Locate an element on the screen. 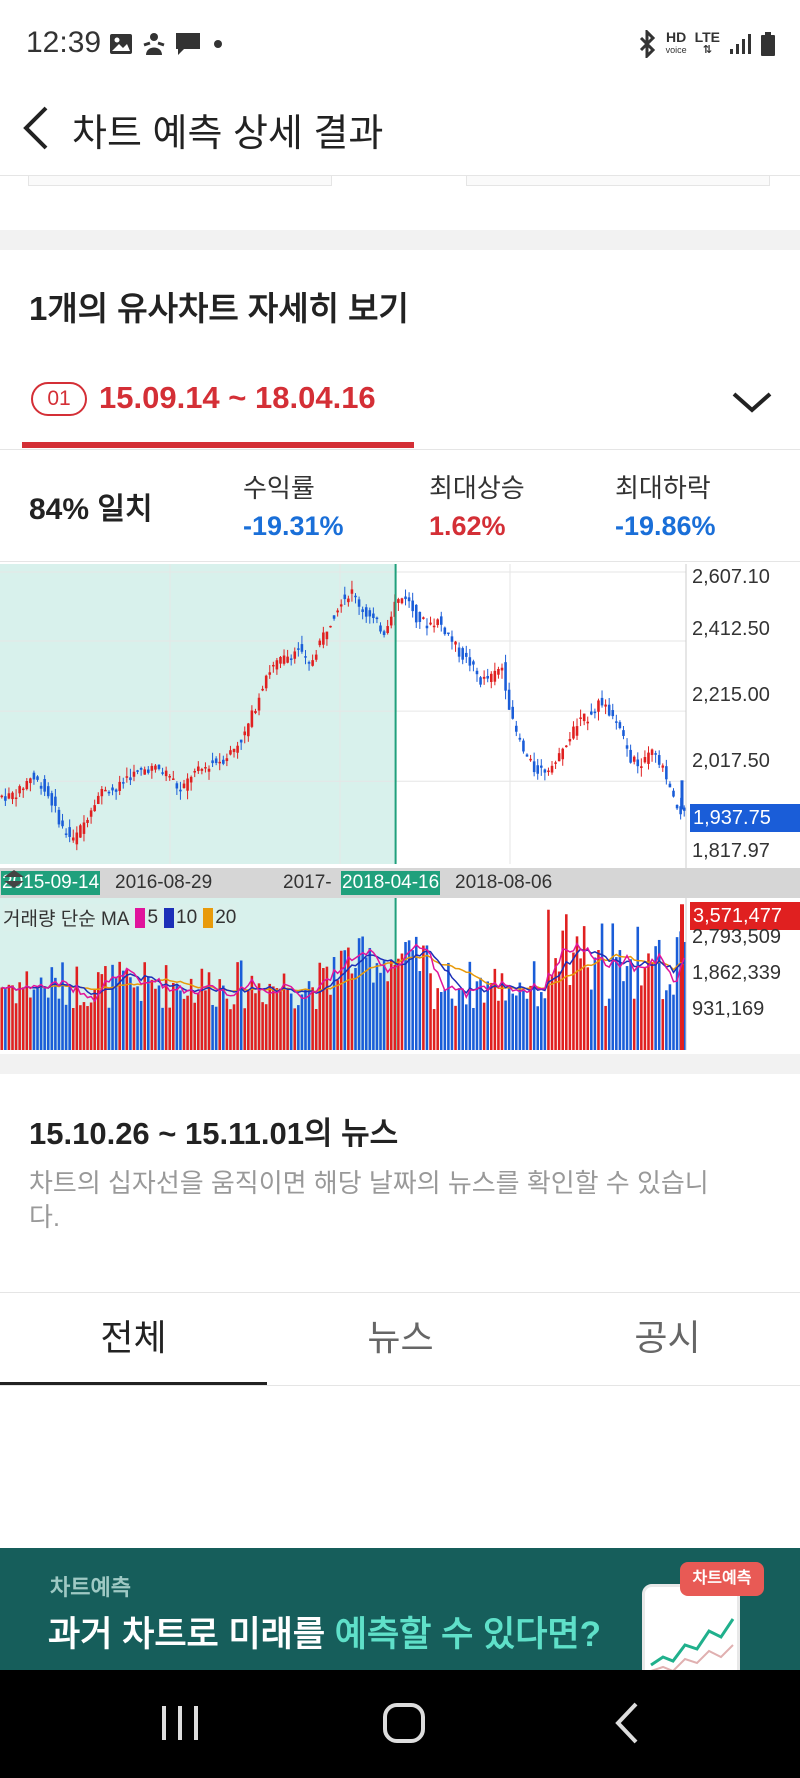 The height and width of the screenshot is (1778, 800). chevron-down-icon is located at coordinates (752, 402).